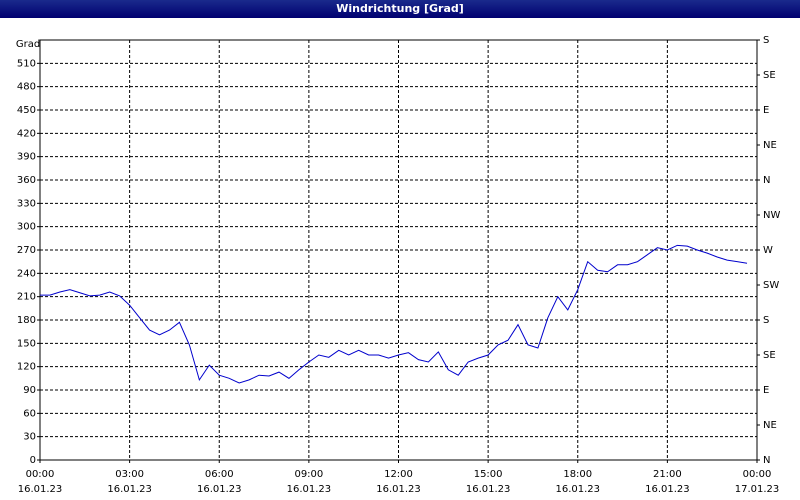  What do you see at coordinates (577, 474) in the screenshot?
I see `x-tick-label: 18:00` at bounding box center [577, 474].